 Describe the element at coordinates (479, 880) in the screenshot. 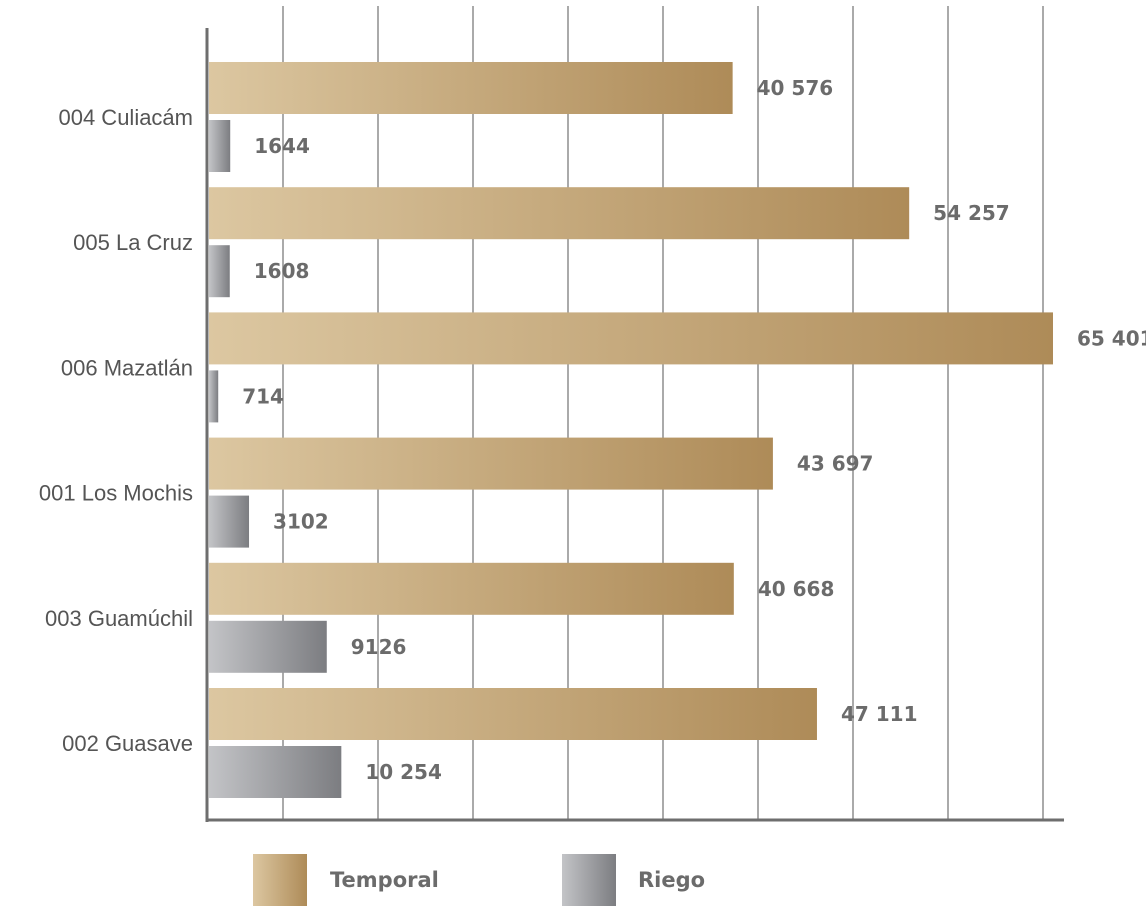

I see `legend: Temporal Riego` at that location.